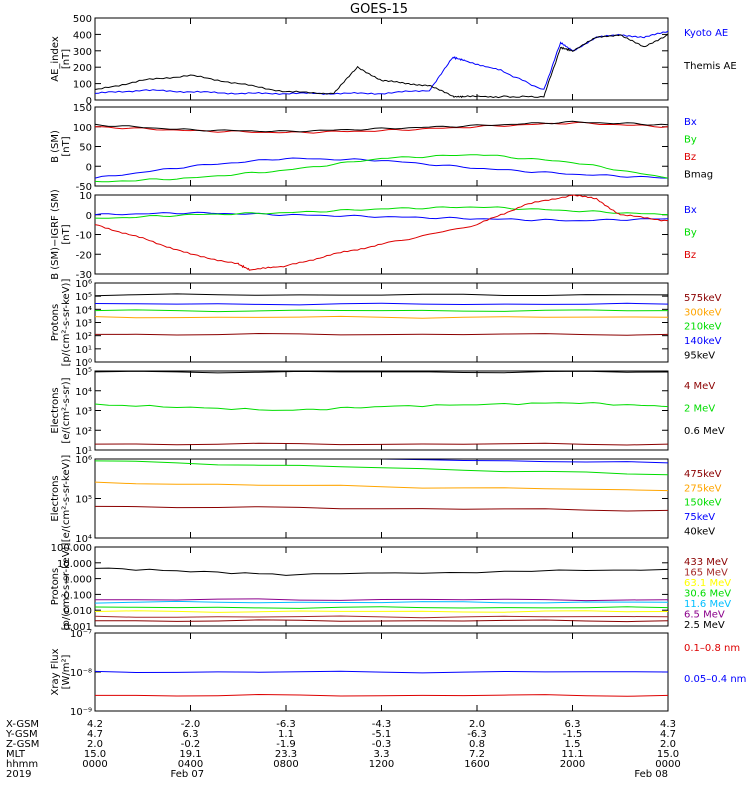 Image resolution: width=750 pixels, height=800 pixels. What do you see at coordinates (55, 234) in the screenshot?
I see `y-axis-label: B (SM)−IGRF (SM)` at bounding box center [55, 234].